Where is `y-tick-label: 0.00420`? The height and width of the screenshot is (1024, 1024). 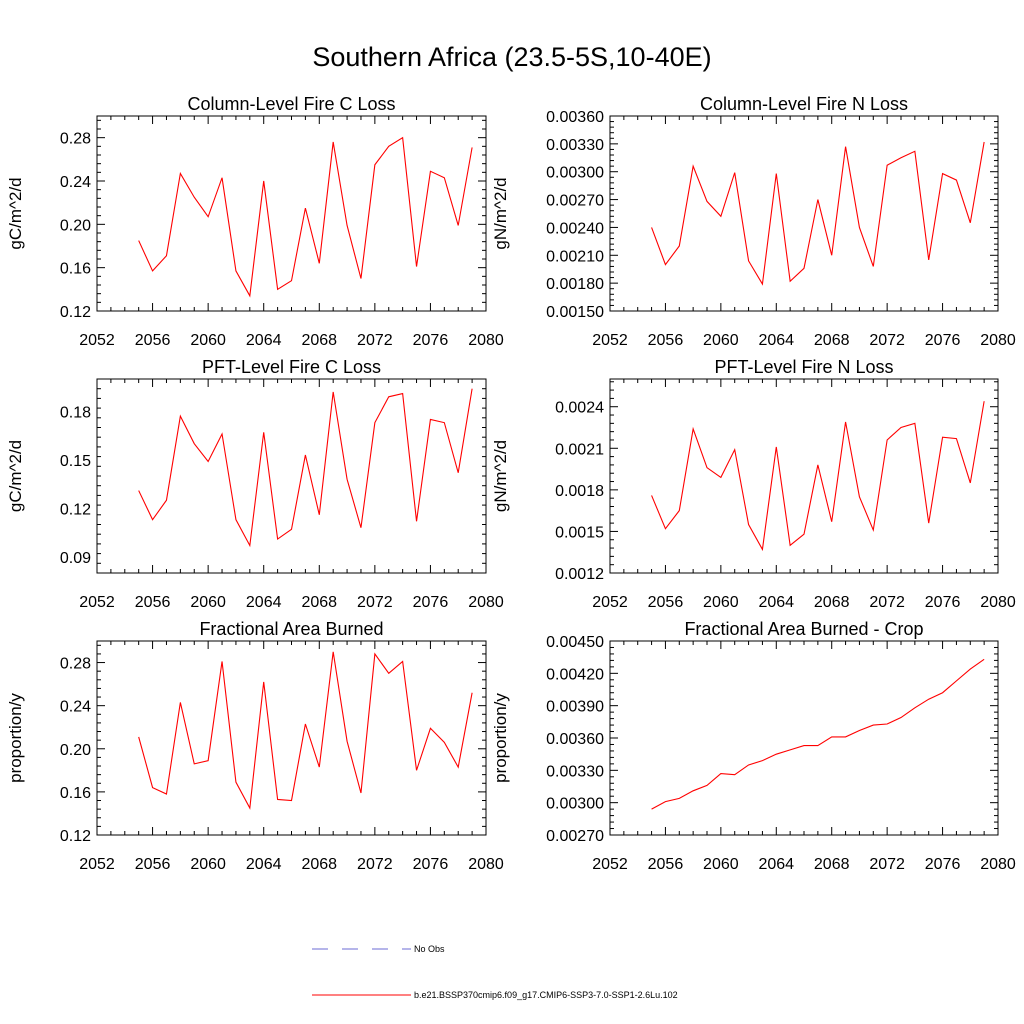 y-tick-label: 0.00420 is located at coordinates (575, 674).